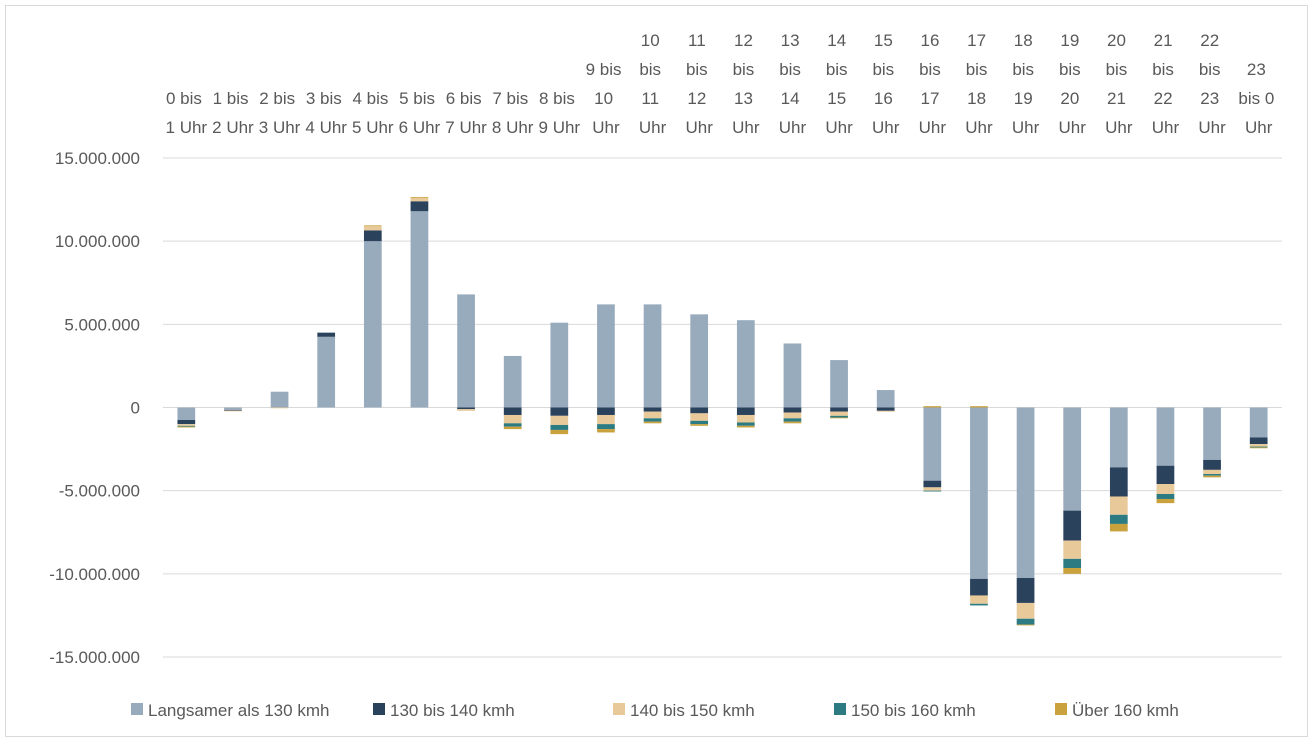 The image size is (1313, 747). Describe the element at coordinates (452, 710) in the screenshot. I see `legend-label: 130 bis 140 kmh` at that location.